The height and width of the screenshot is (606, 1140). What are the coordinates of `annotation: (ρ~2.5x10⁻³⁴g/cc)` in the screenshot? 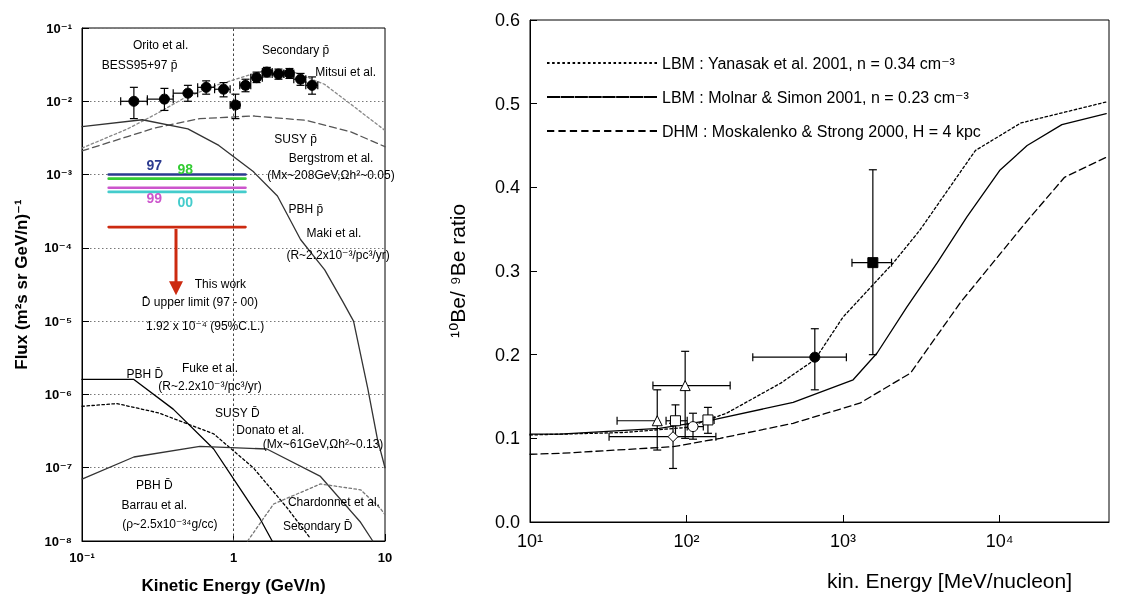 It's located at (170, 524).